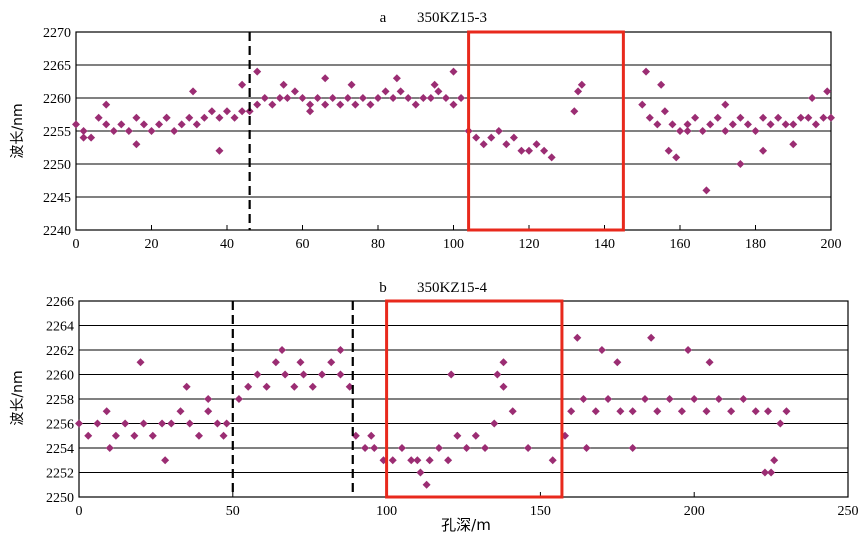 The height and width of the screenshot is (541, 864). Describe the element at coordinates (755, 244) in the screenshot. I see `panel-a-xtick-label-9: 180` at that location.